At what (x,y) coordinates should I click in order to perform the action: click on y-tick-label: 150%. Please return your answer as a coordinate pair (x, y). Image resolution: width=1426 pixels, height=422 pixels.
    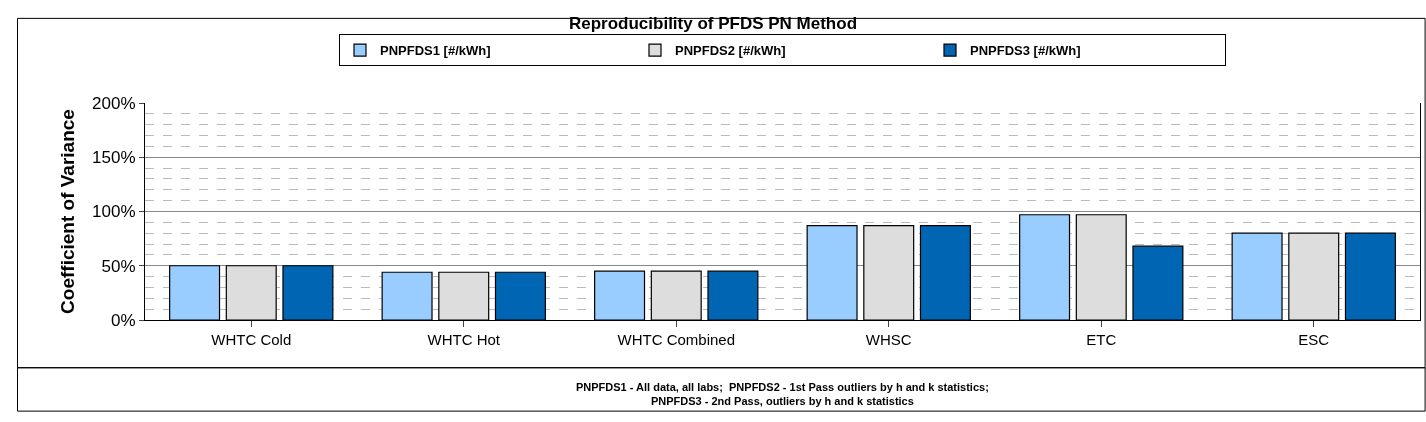
    Looking at the image, I should click on (114, 158).